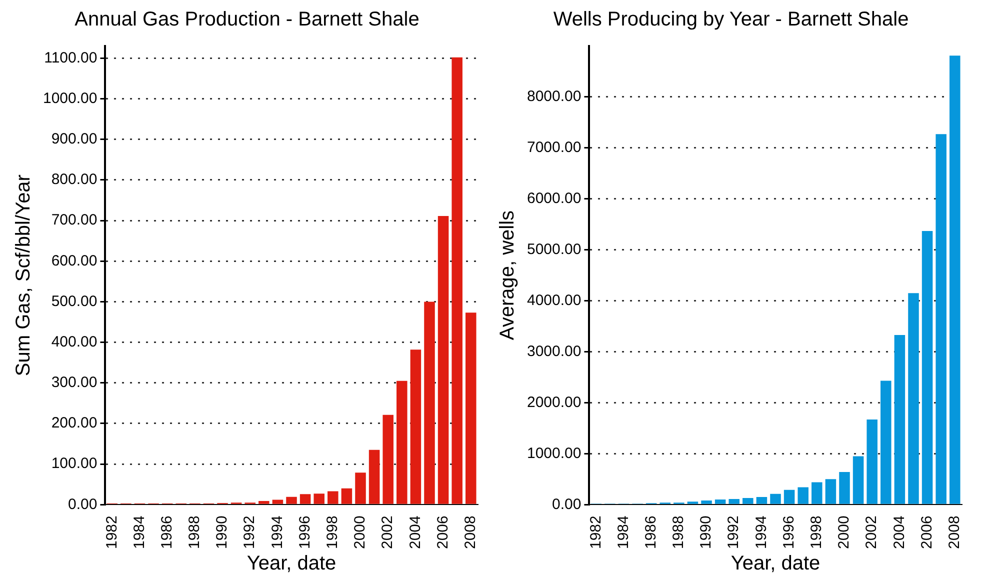  What do you see at coordinates (74, 463) in the screenshot?
I see `y-tick-label: 100.00` at bounding box center [74, 463].